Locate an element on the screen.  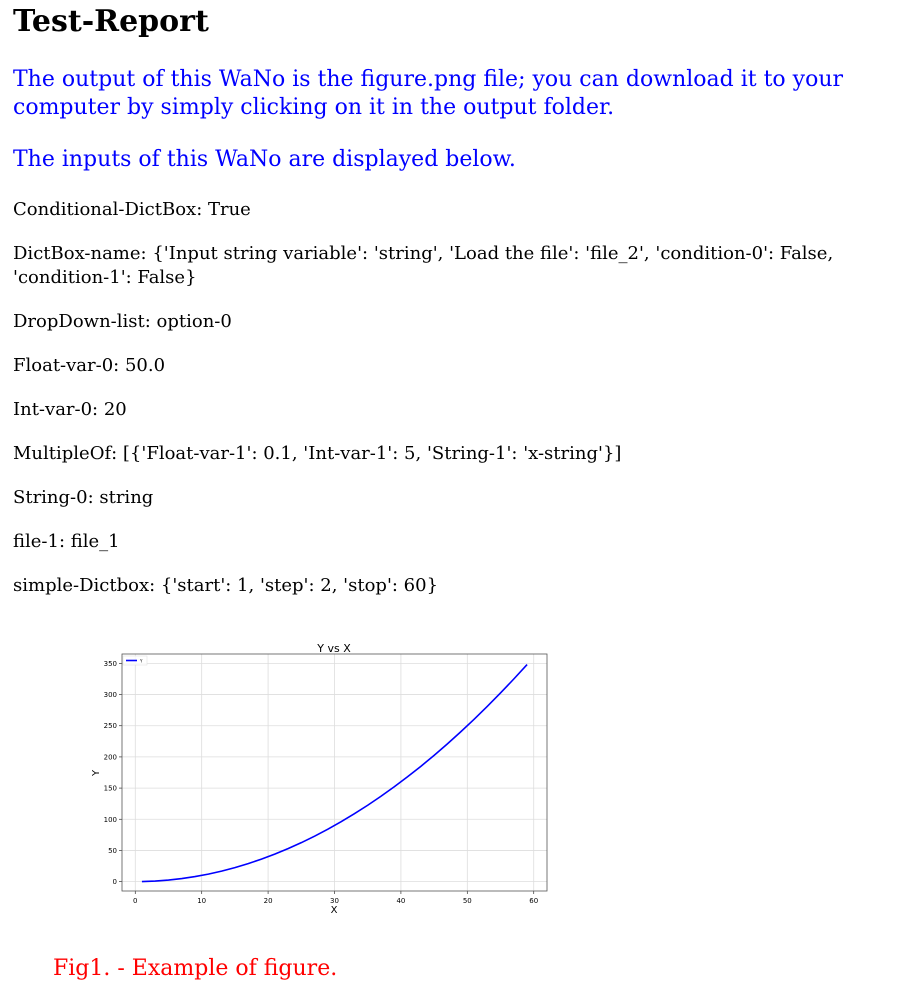
input-conditional-dictbox: Conditional-DictBox: True is located at coordinates (132, 209).